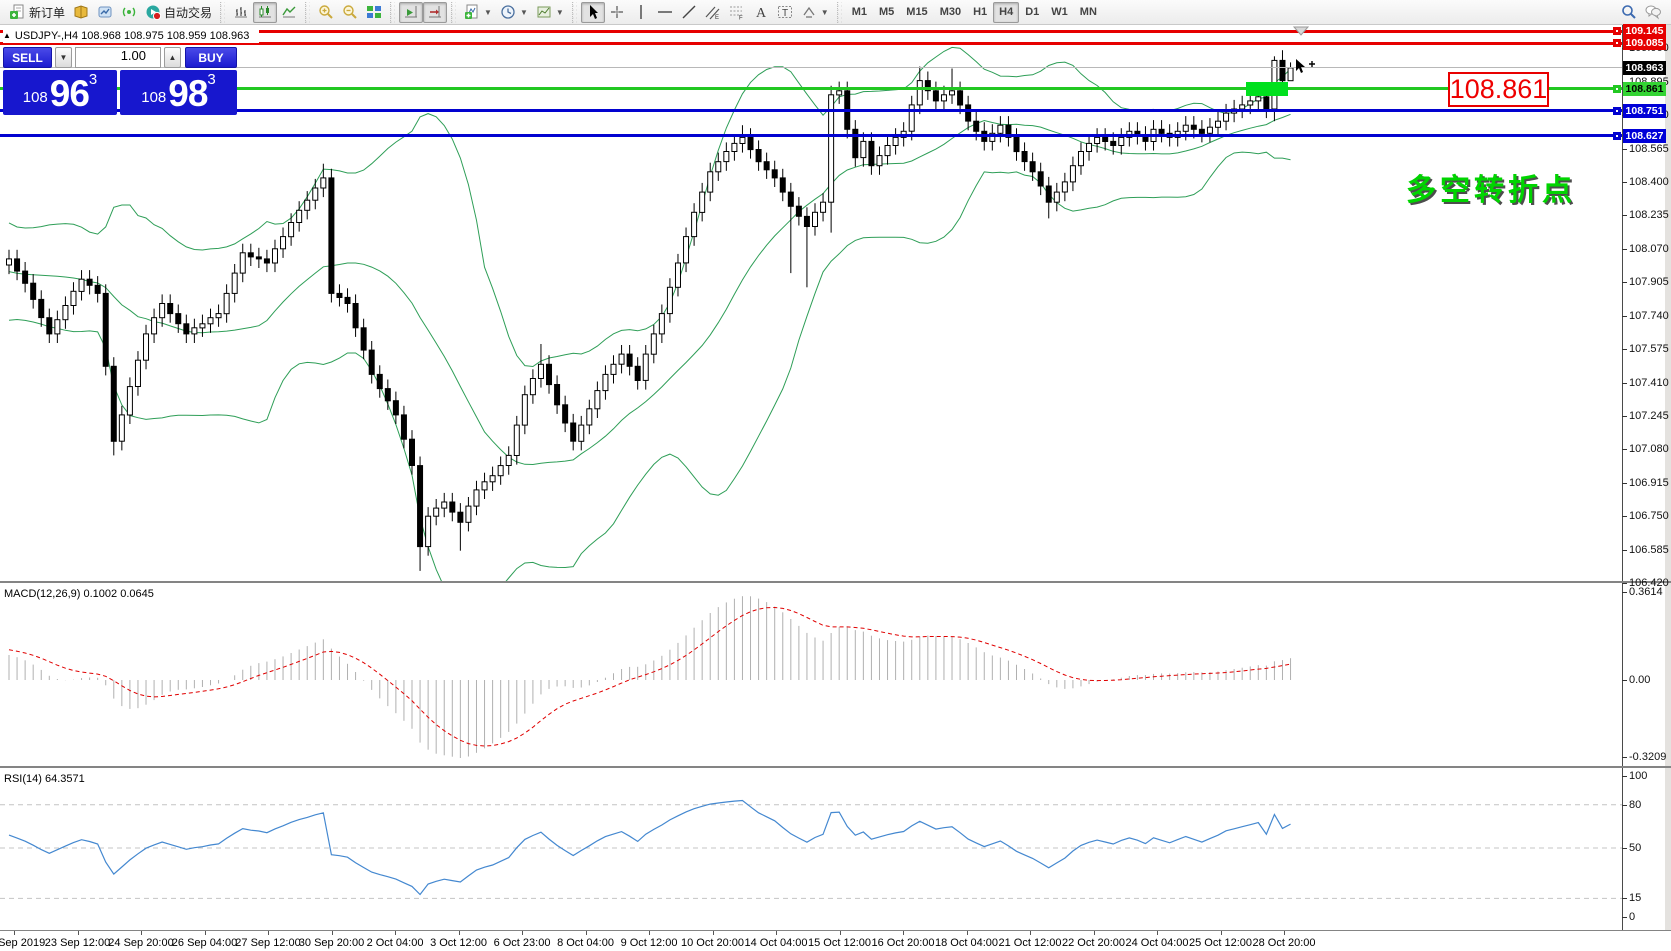 This screenshot has height=951, width=1671. I want to click on chart-shift-button, so click(435, 12).